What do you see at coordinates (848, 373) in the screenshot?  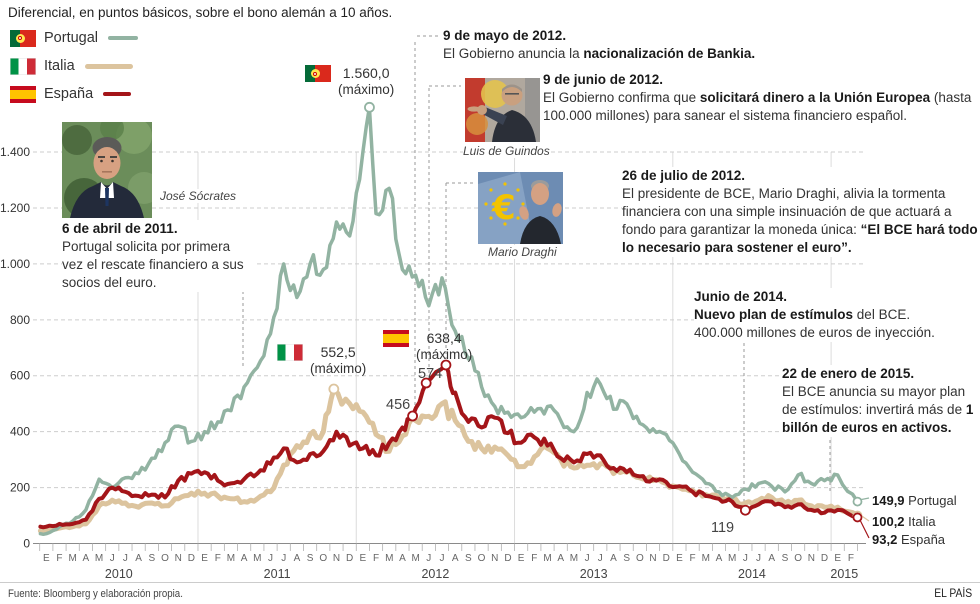 I see `annotation-enero-2015-date: 22 de enero de 2015.` at bounding box center [848, 373].